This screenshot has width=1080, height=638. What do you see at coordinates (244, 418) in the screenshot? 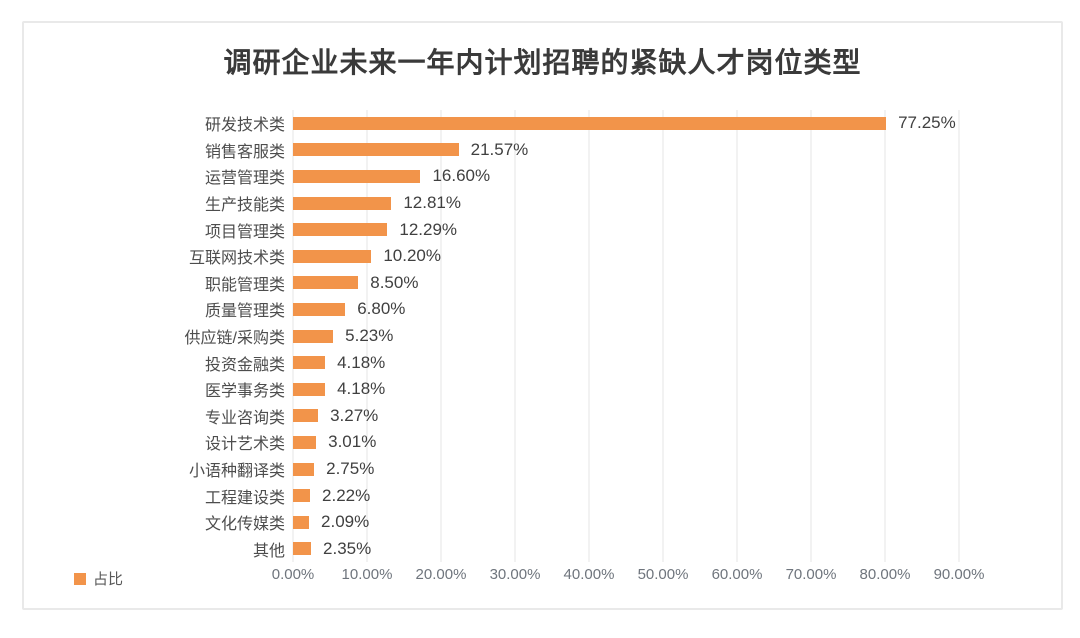
I see `category-label: 专业咨询类` at bounding box center [244, 418].